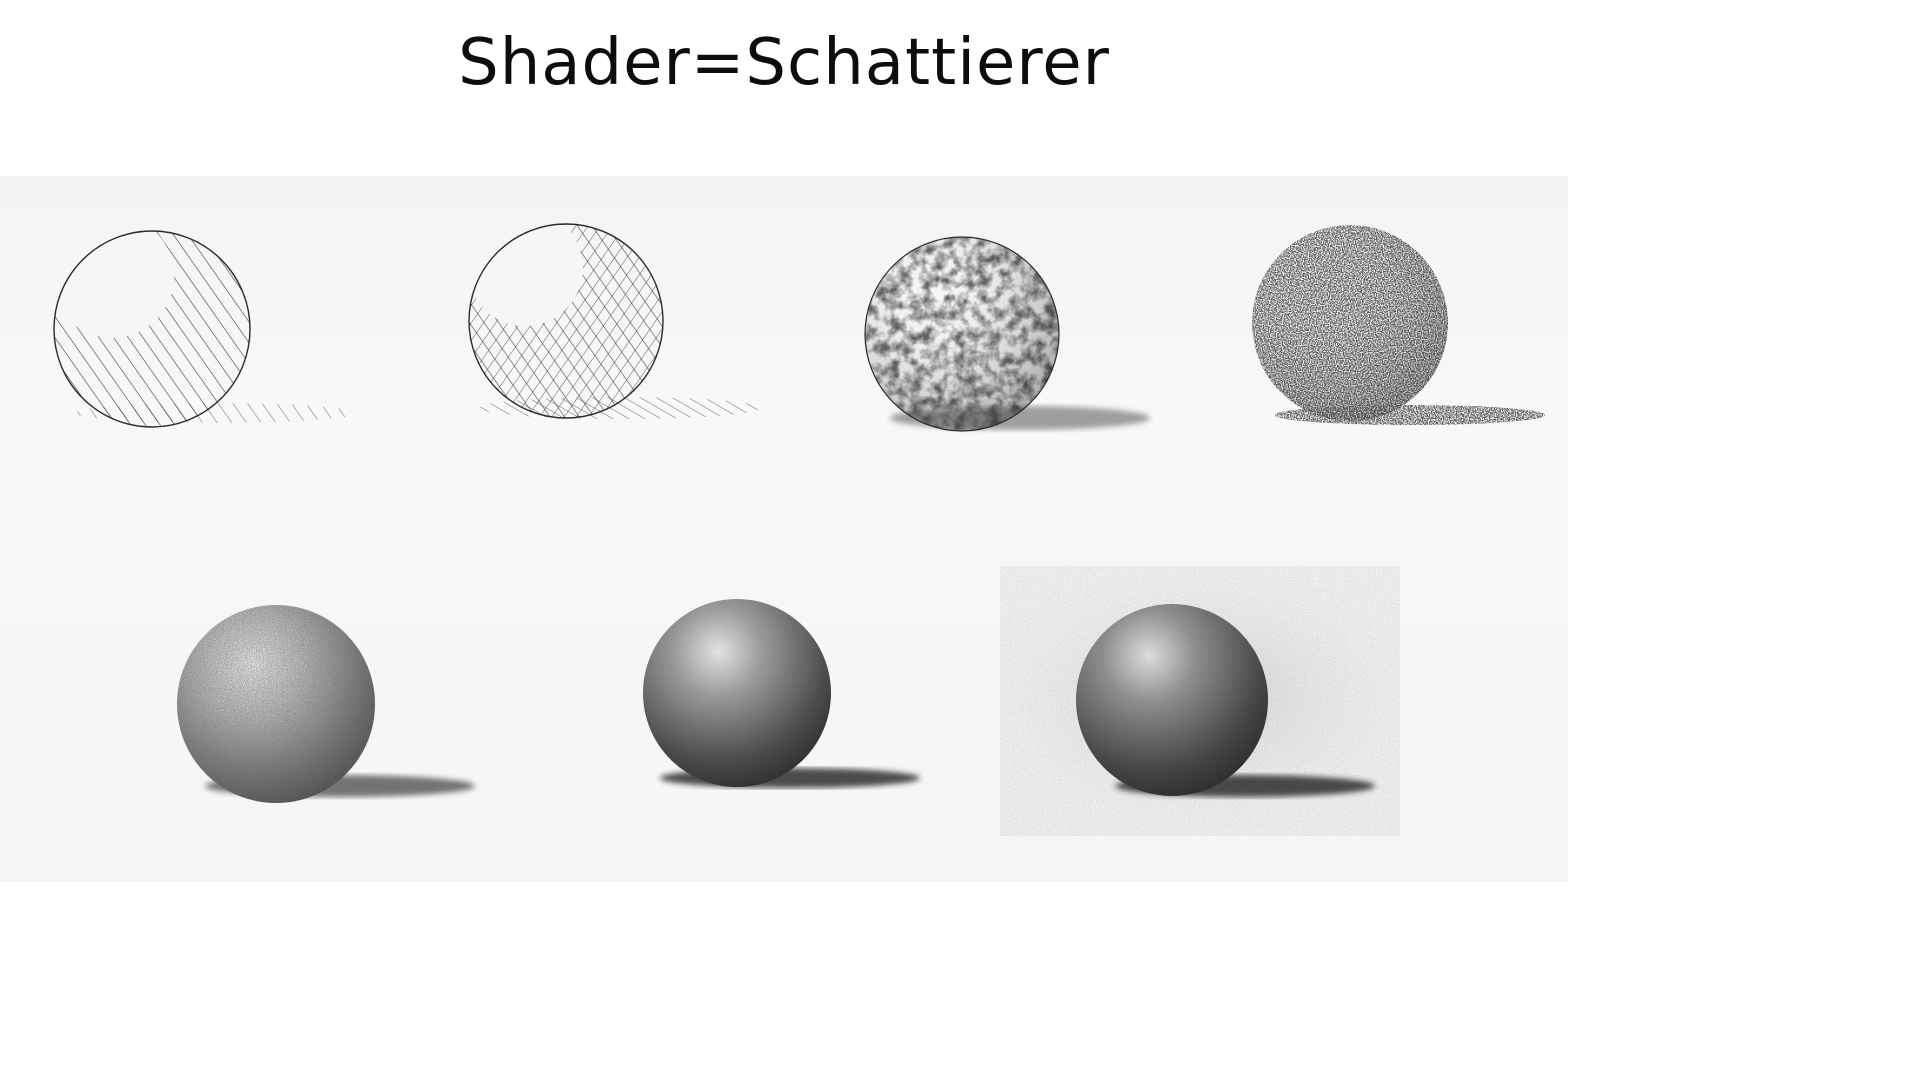 This screenshot has height=1080, width=1920. I want to click on hatched-sphere, so click(204, 329).